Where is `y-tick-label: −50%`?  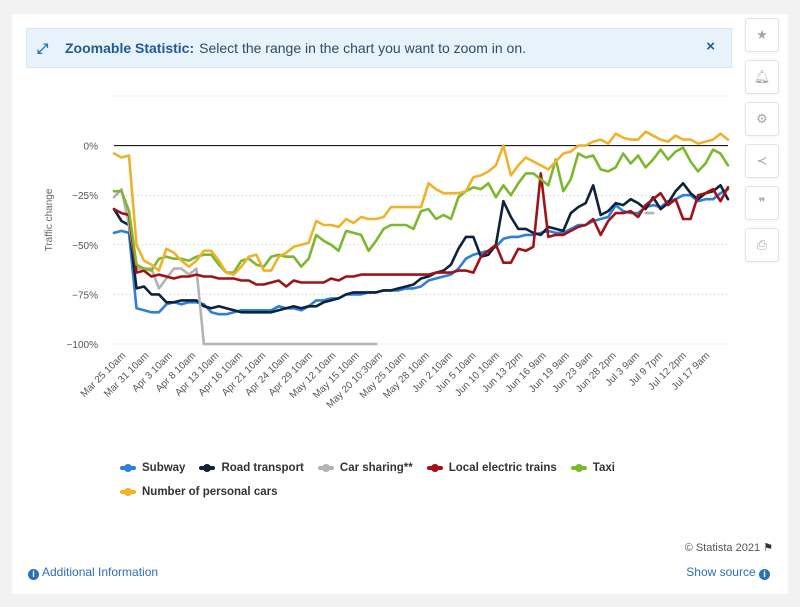
y-tick-label: −50% is located at coordinates (85, 246).